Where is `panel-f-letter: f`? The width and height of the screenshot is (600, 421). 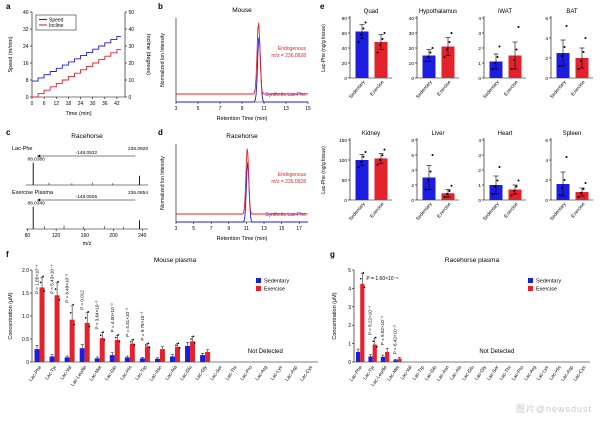
panel-f-letter: f is located at coordinates (7, 254).